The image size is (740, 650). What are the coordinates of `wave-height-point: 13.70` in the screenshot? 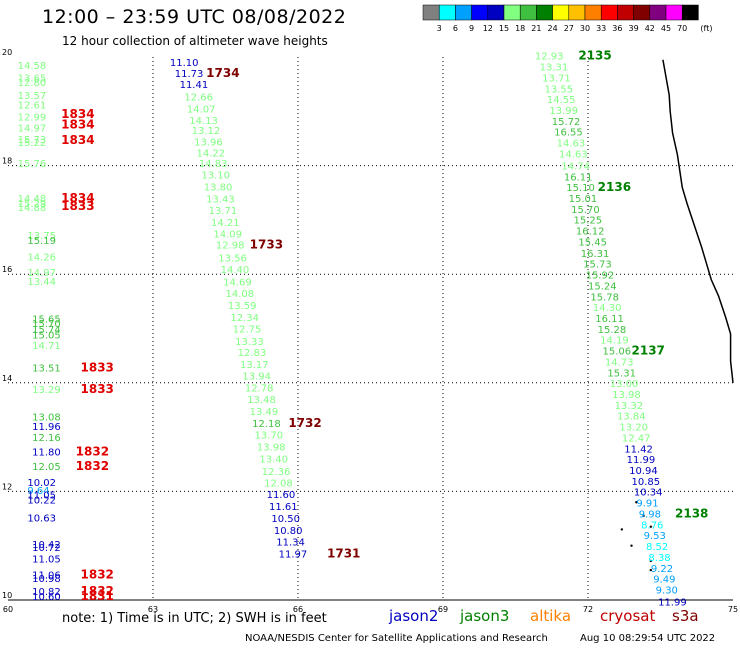 It's located at (269, 436).